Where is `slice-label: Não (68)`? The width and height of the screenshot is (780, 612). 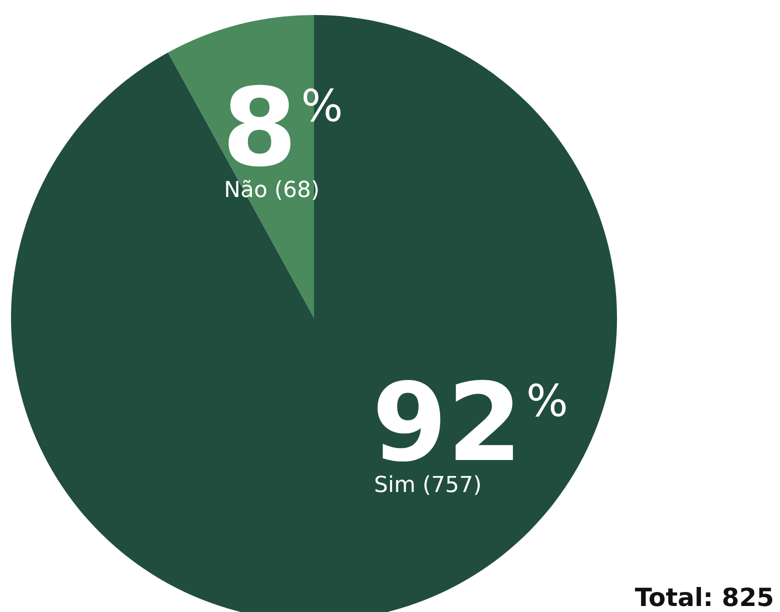
slice-label: Não (68) is located at coordinates (272, 190).